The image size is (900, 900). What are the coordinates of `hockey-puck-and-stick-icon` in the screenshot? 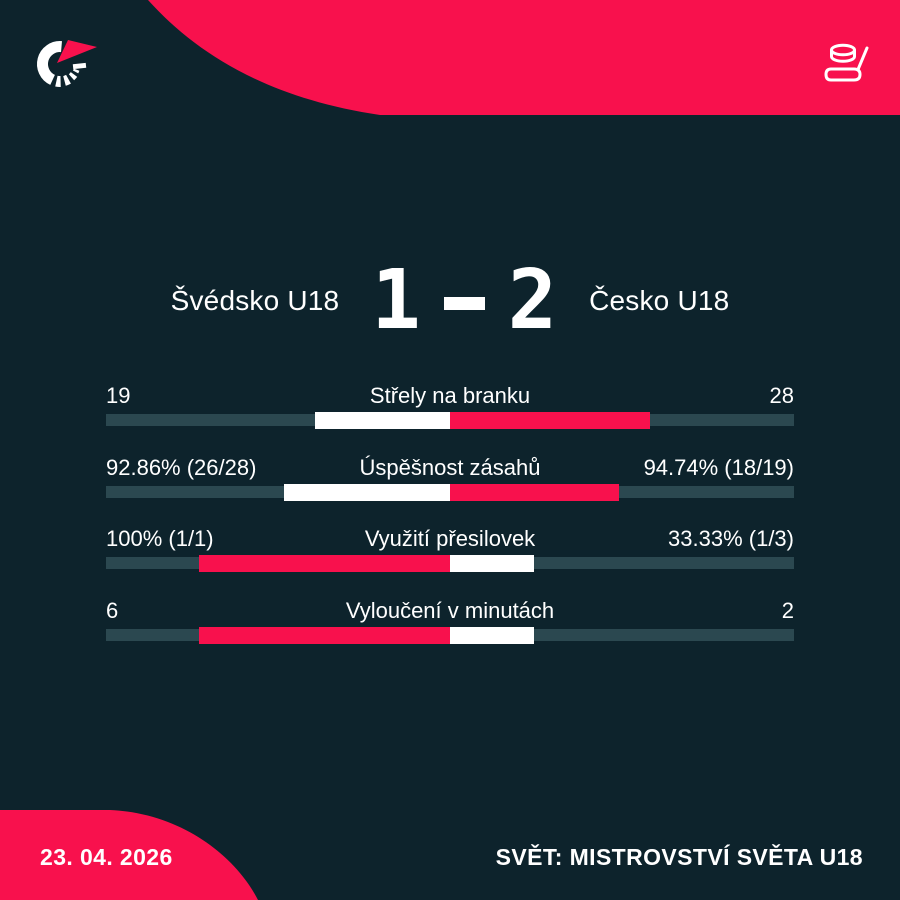 It's located at (846, 62).